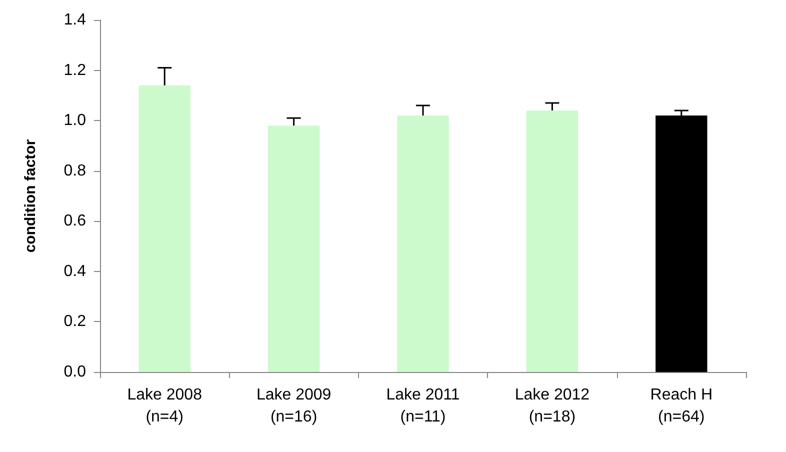 This screenshot has height=452, width=786. I want to click on x-tick-label: Reach H (n=64), so click(681, 406).